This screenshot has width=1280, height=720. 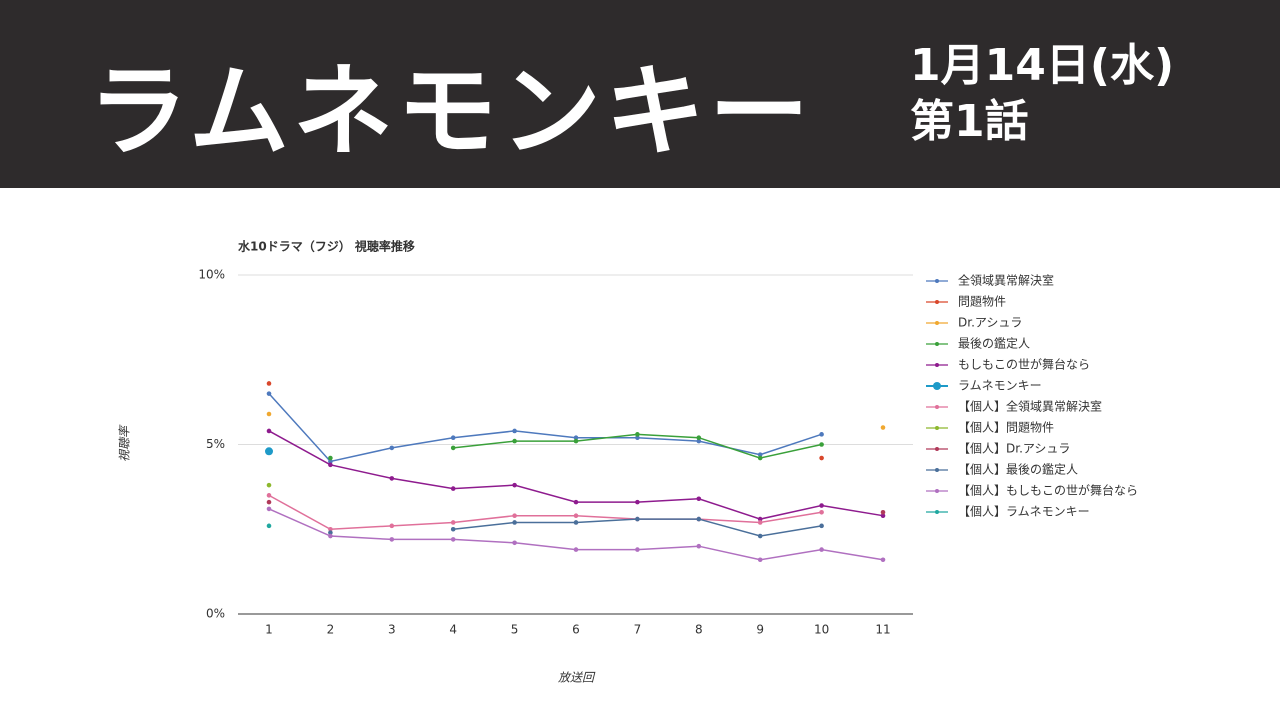 I want to click on legend-label: 【個人】最後の鑑定人, so click(x=1018, y=469).